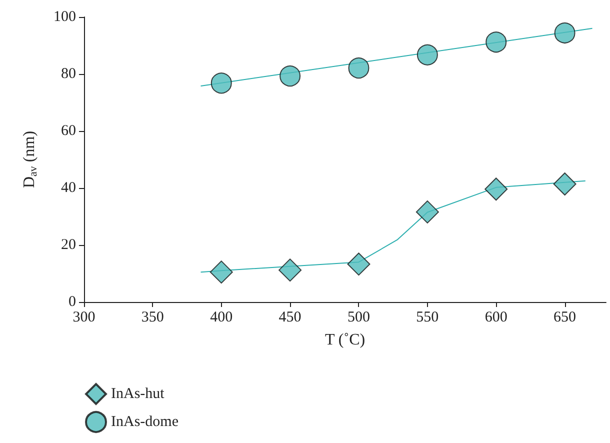  Describe the element at coordinates (565, 318) in the screenshot. I see `x-tick-label: 650` at that location.